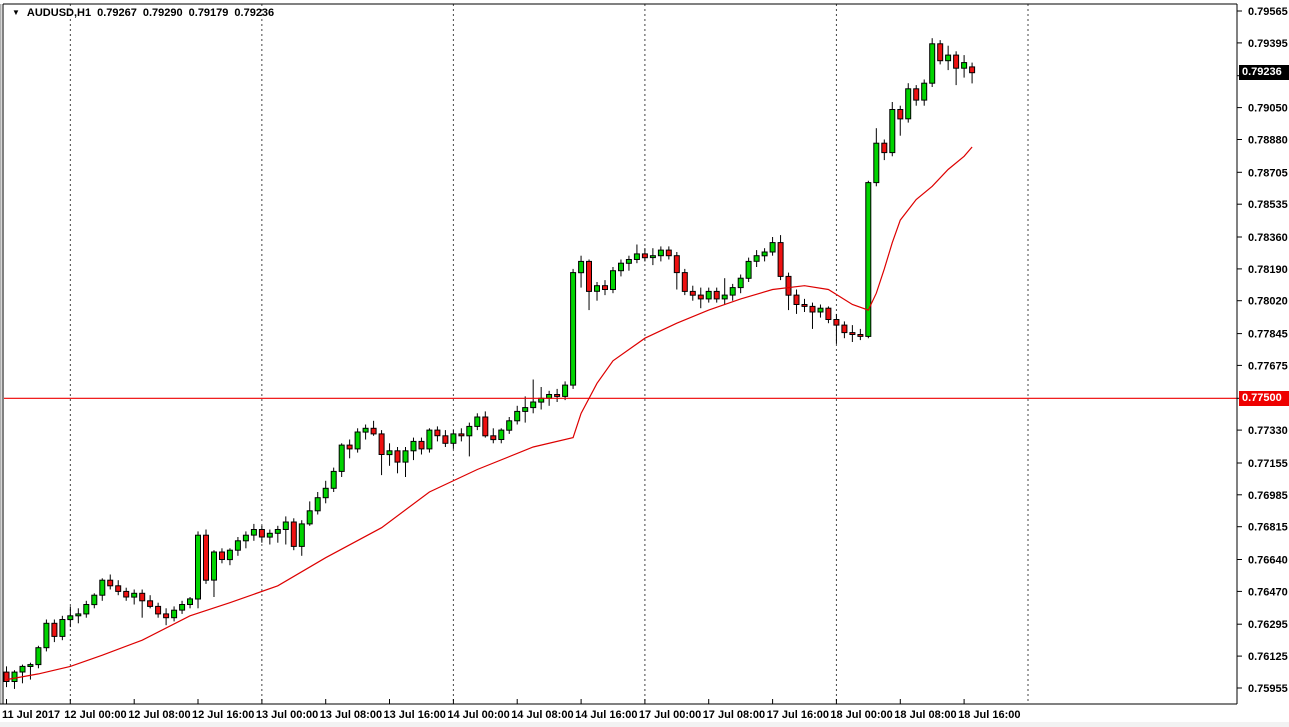 Image resolution: width=1289 pixels, height=727 pixels. I want to click on time-axis-label: 17 Jul 08:00, so click(734, 715).